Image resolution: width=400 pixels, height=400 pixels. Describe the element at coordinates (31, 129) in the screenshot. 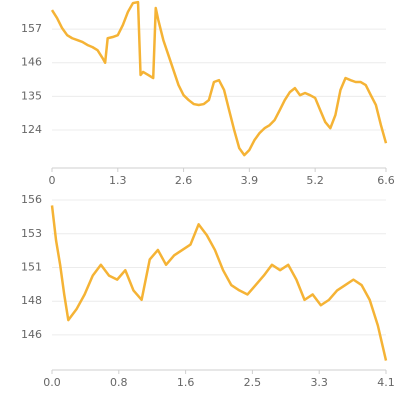

I see `y-tick-label: 124` at that location.